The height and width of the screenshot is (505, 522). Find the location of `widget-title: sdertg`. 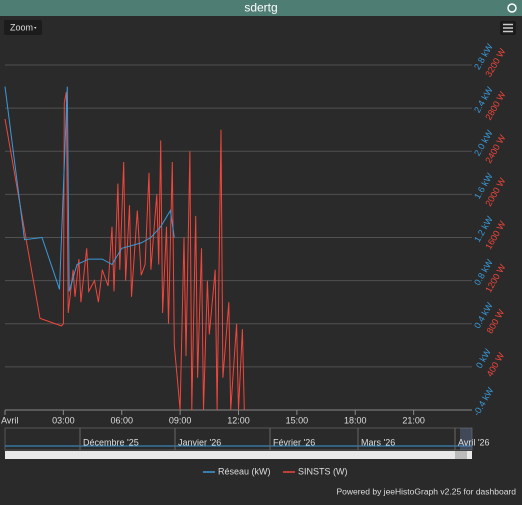

widget-title: sdertg is located at coordinates (260, 8).